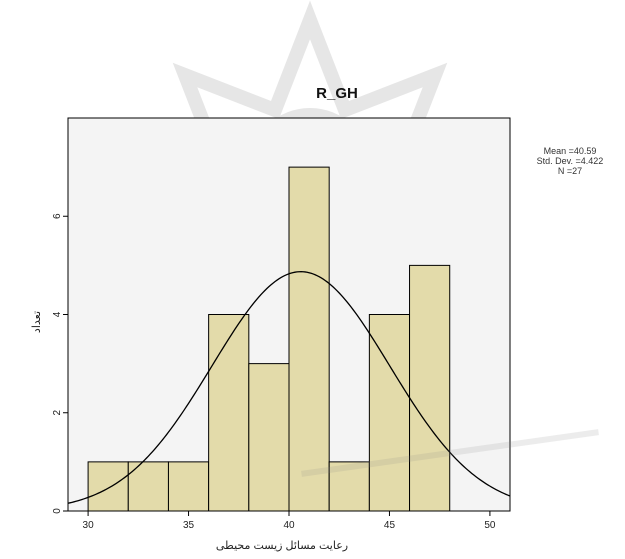  I want to click on x-axis-label: رعایت مسائل زیست محیطی, so click(282, 546).